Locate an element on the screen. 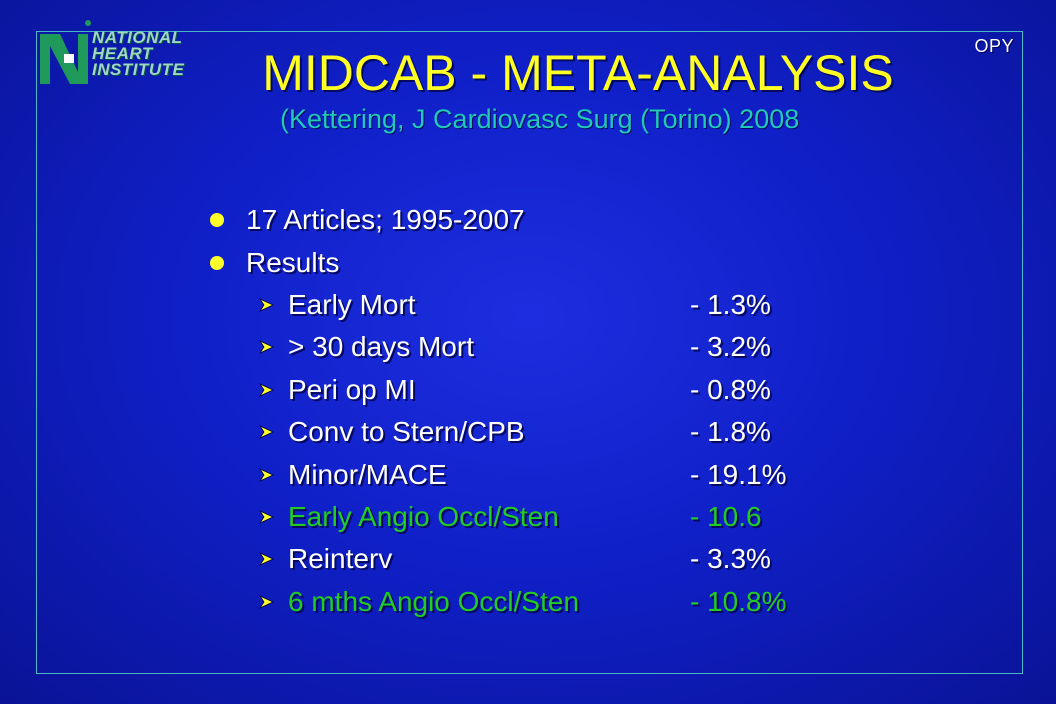 The image size is (1056, 704). result-value: - 19.1% is located at coordinates (738, 474).